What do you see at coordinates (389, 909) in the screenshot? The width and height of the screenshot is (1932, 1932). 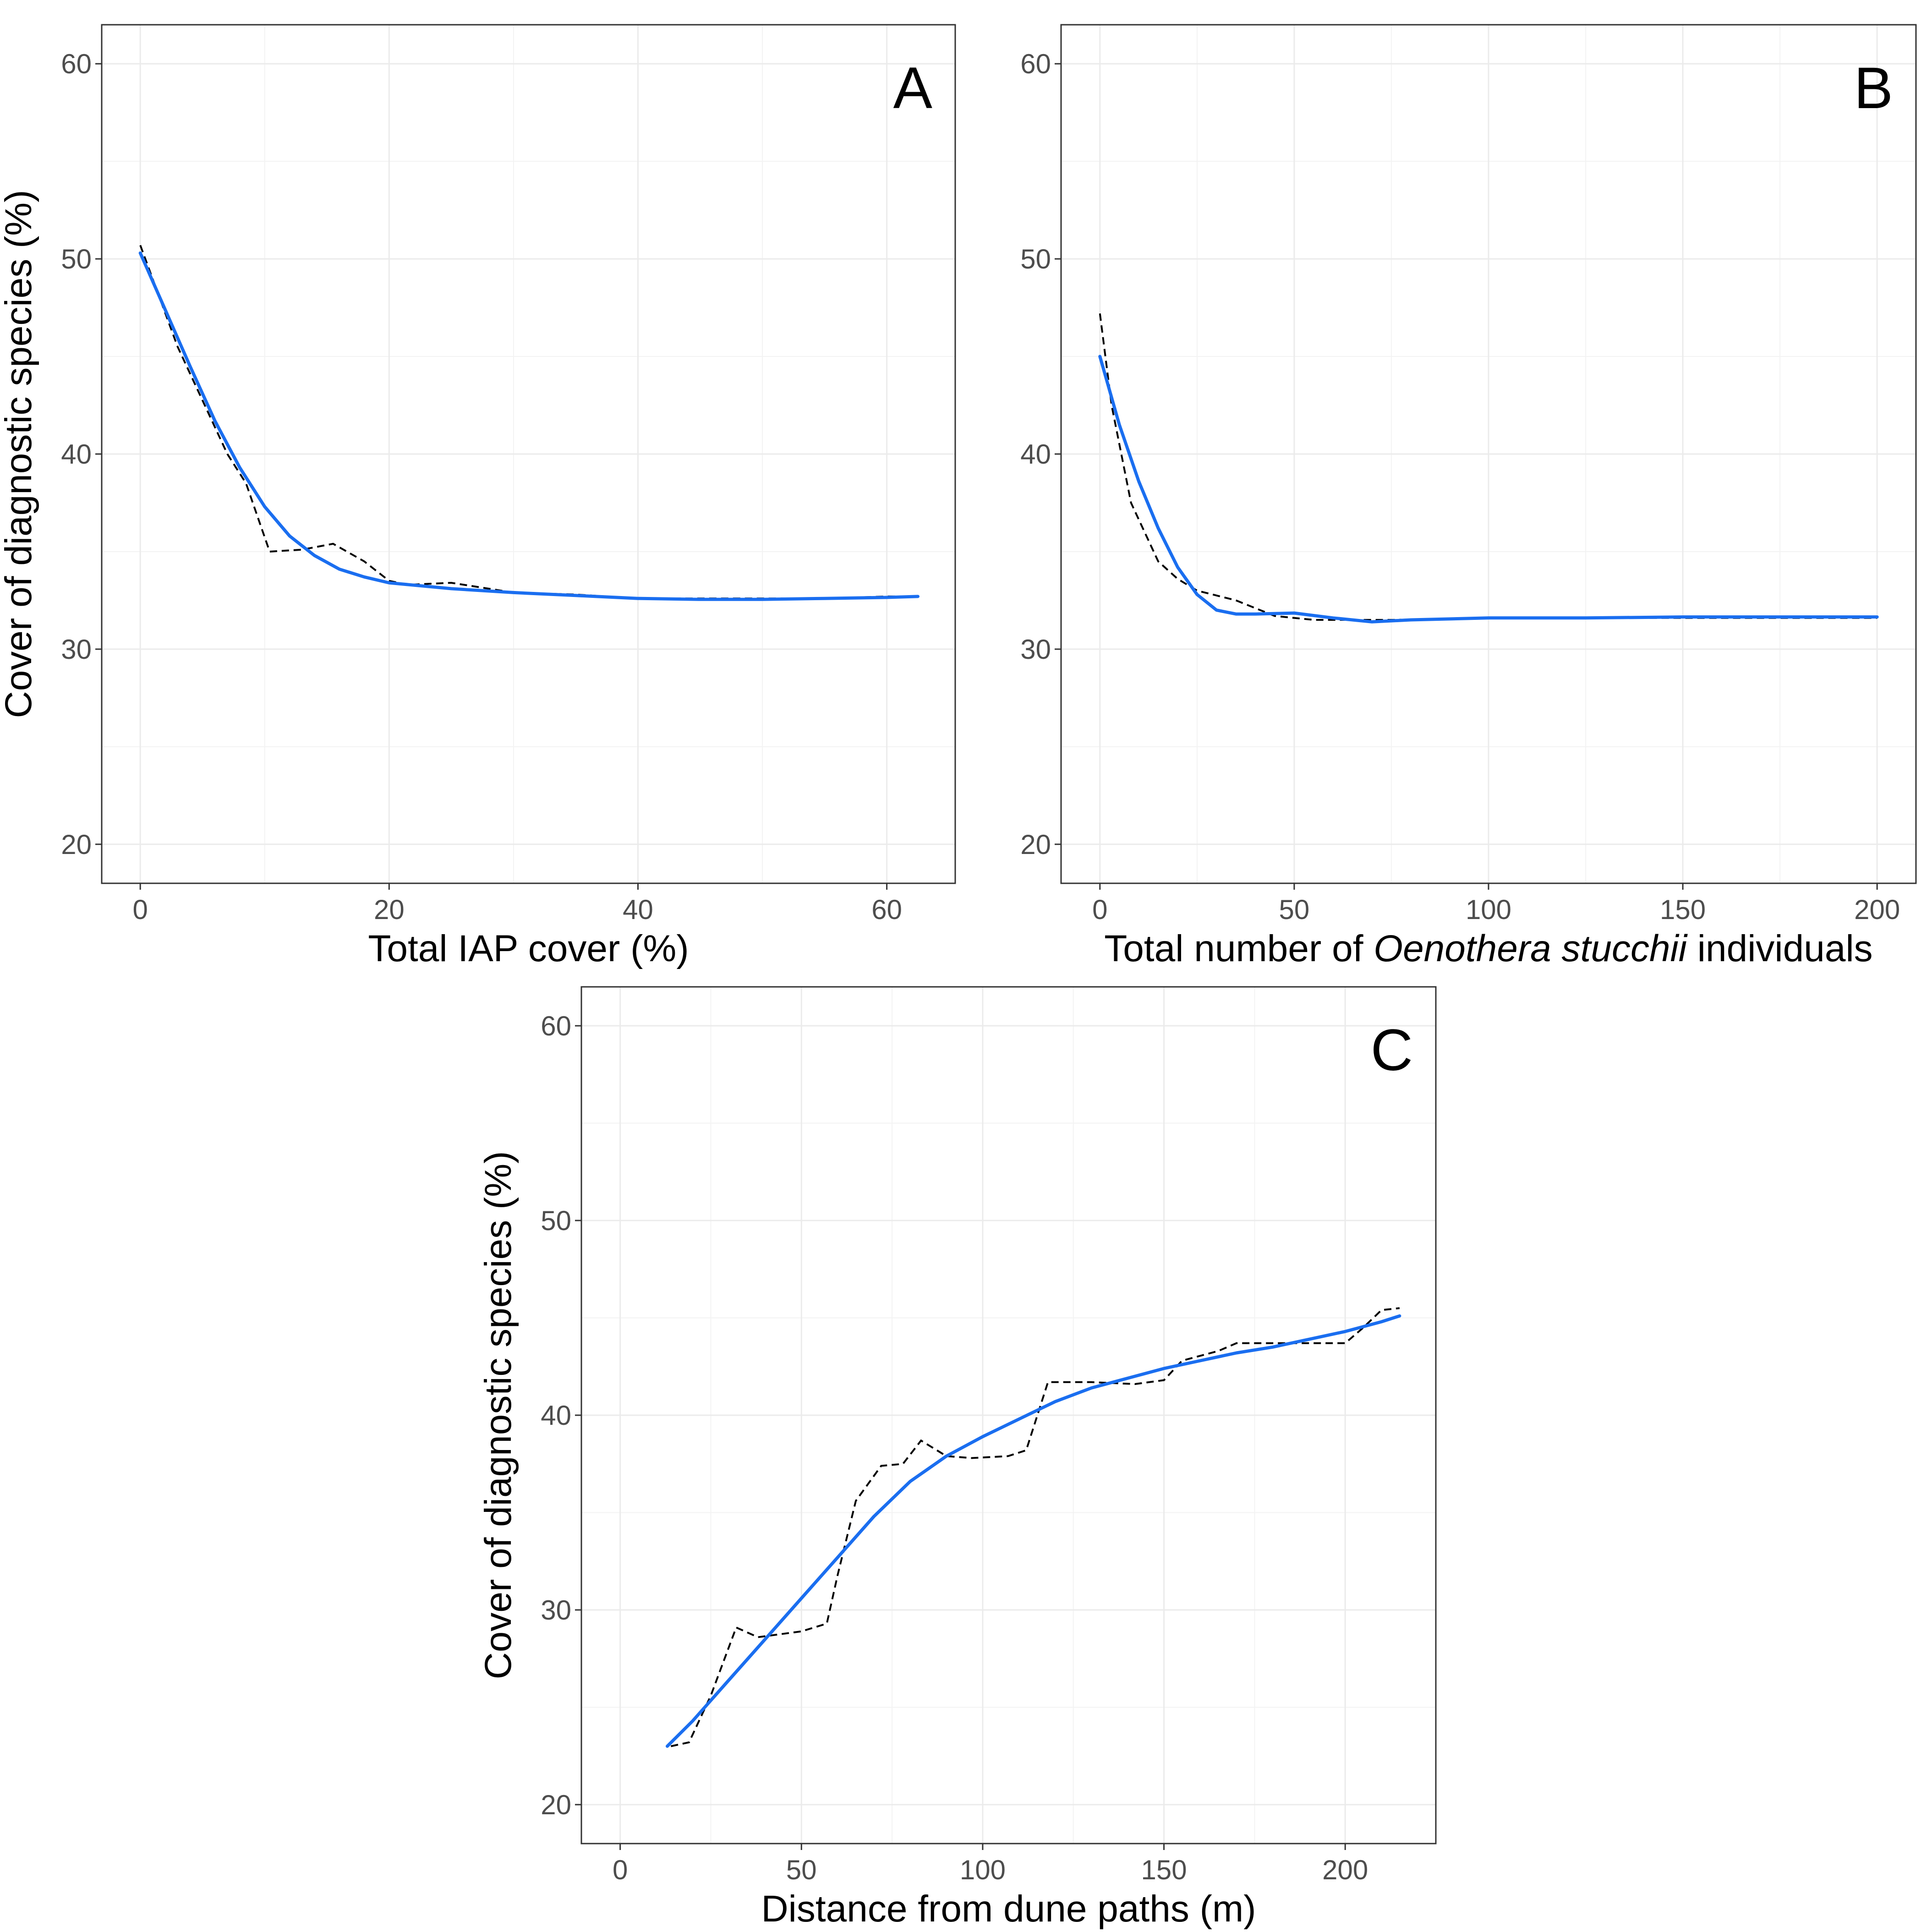 I see `x-tick-label: 20` at bounding box center [389, 909].